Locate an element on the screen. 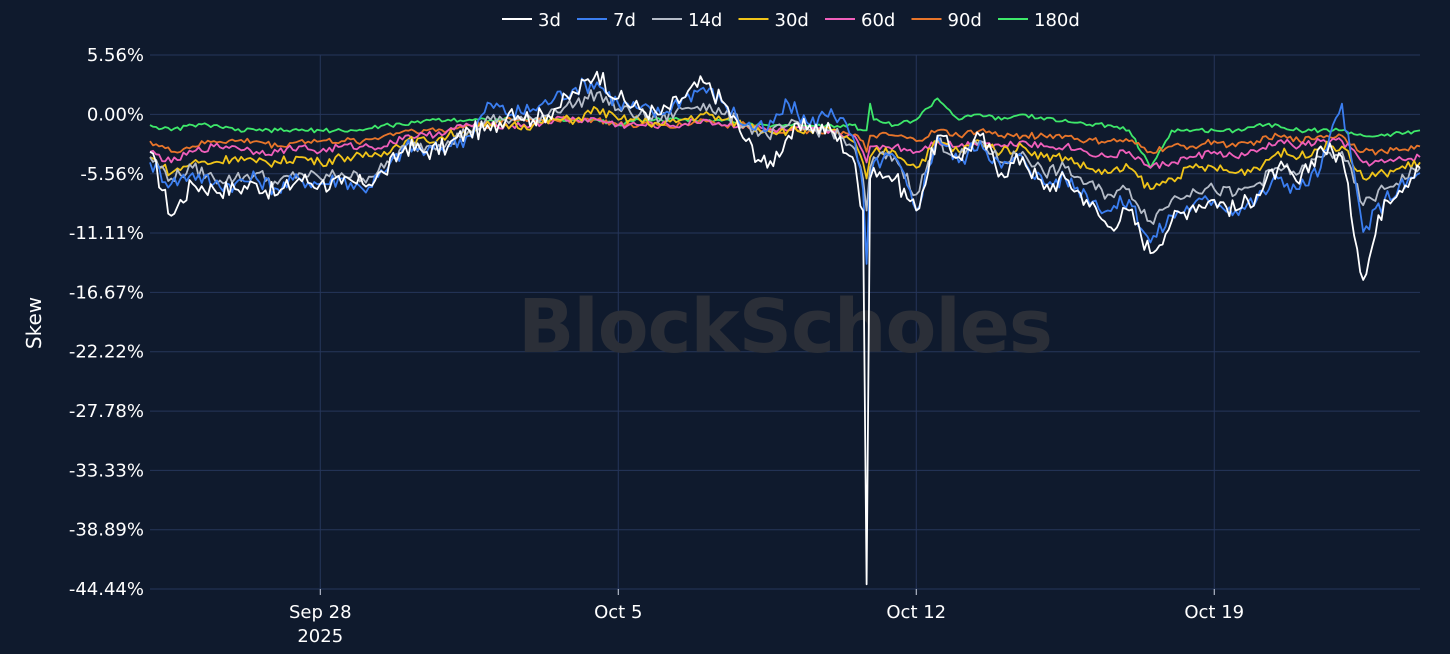  series-line-180d is located at coordinates (785, 133).